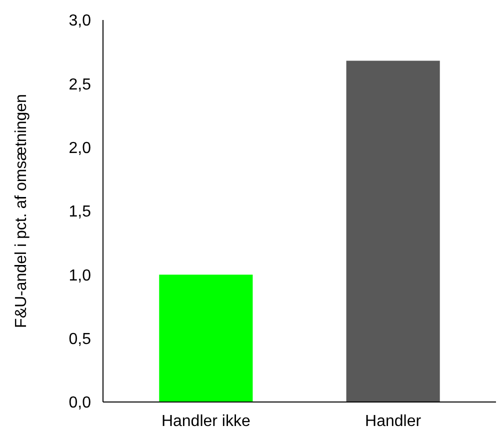 The image size is (504, 436). I want to click on y-axis-title: F&U-andel i pct. af omsætningen, so click(21, 211).